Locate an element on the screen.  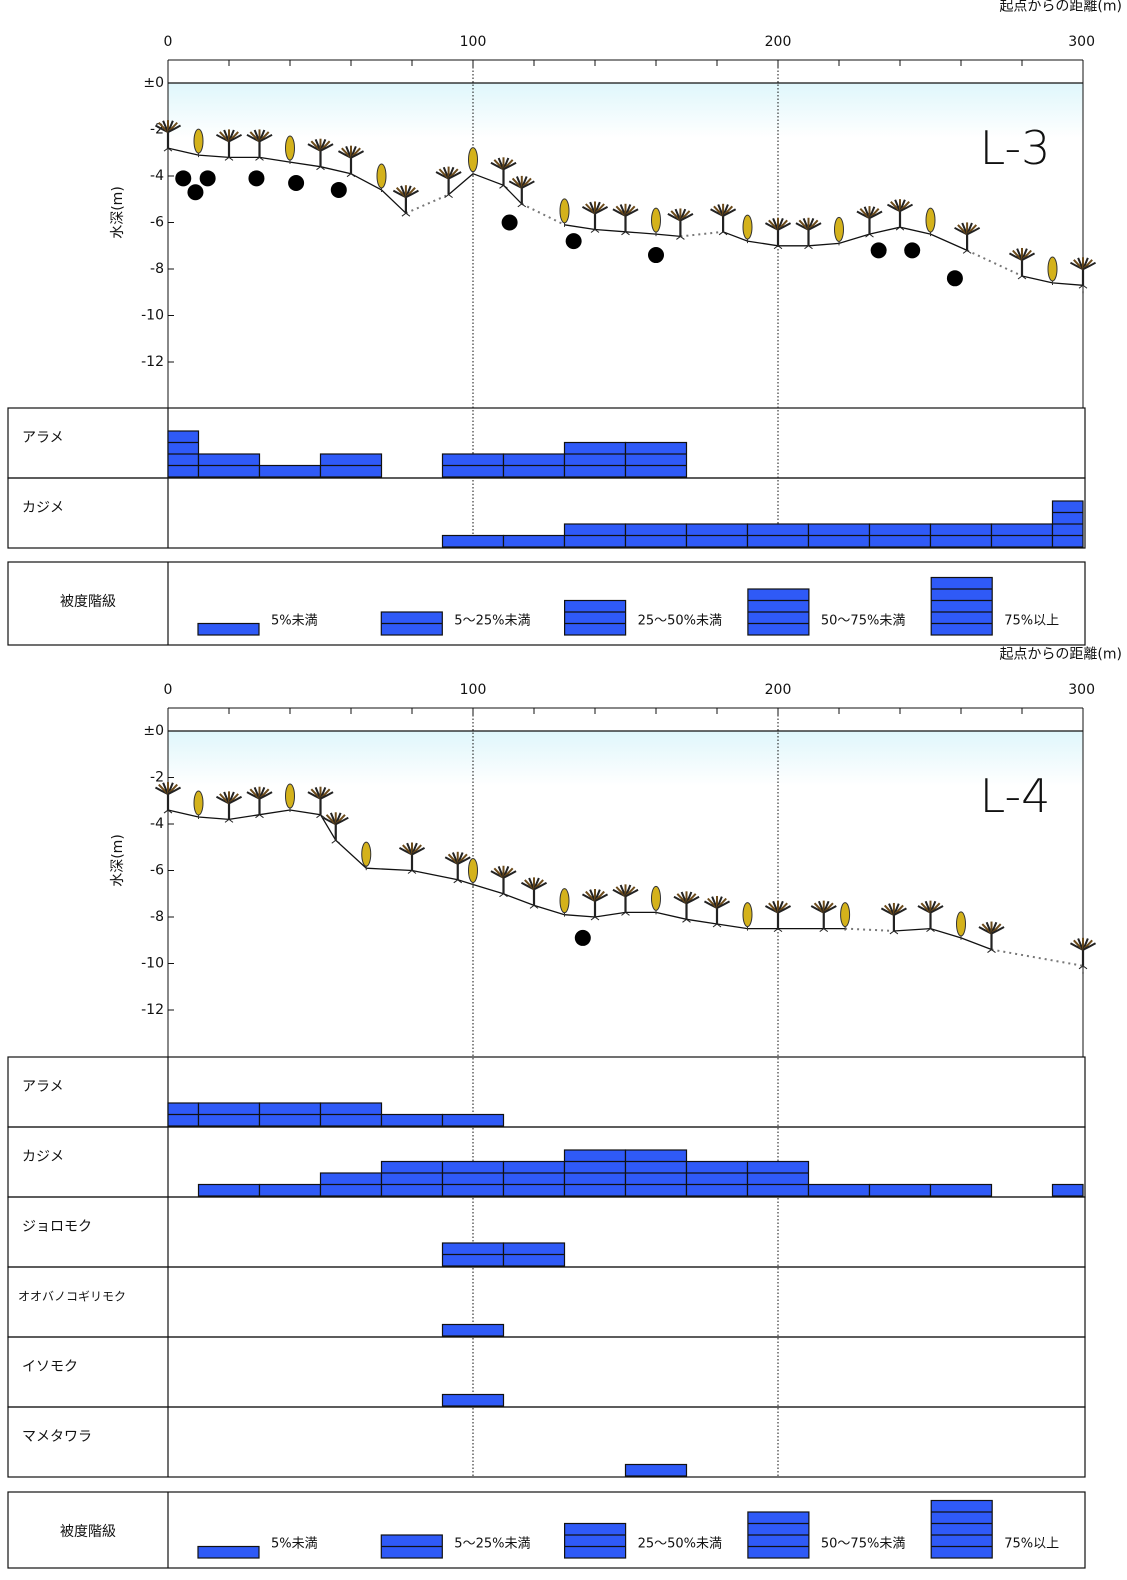
water is located at coordinates (625, 758).